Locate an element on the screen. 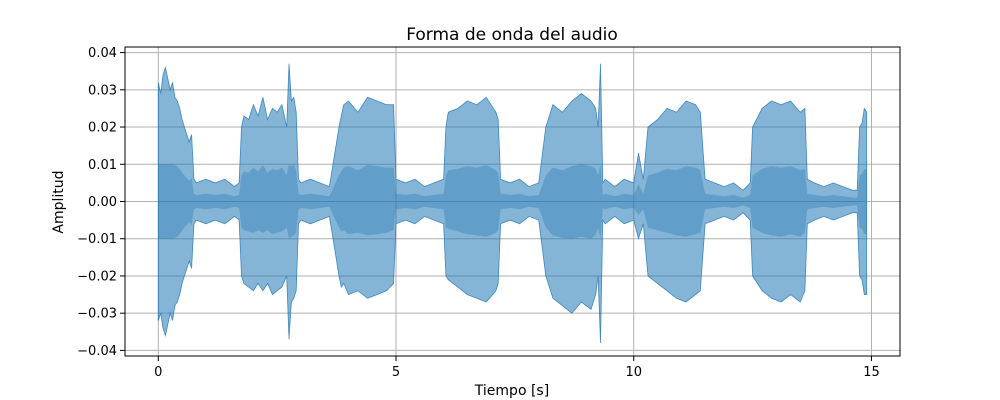  x-tick-label: 15 is located at coordinates (871, 372).